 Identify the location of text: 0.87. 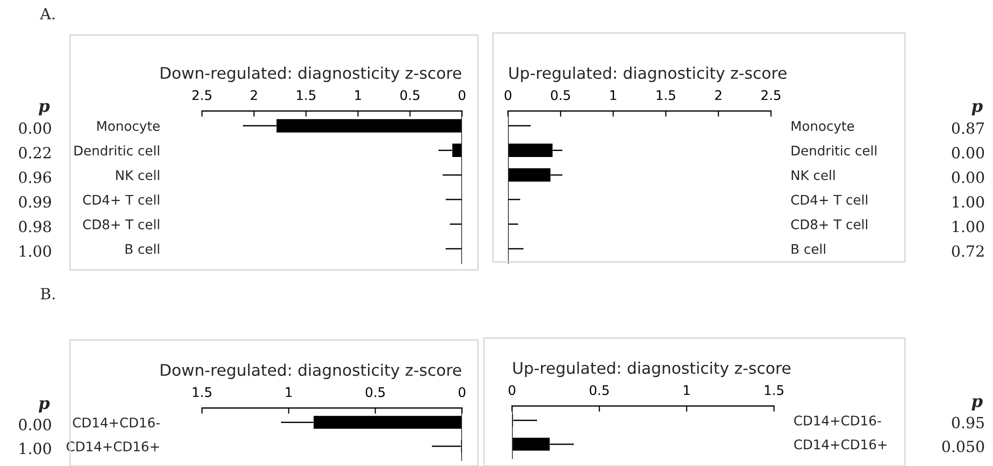
(968, 128).